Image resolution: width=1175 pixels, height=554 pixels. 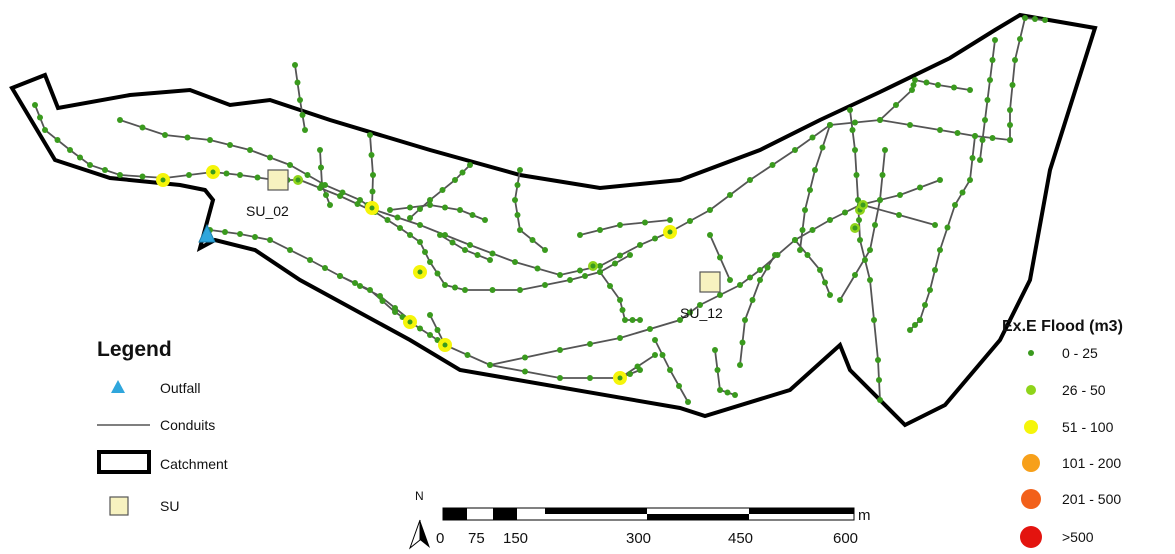 I want to click on flood-class-label: 101 - 200, so click(x=1091, y=463).